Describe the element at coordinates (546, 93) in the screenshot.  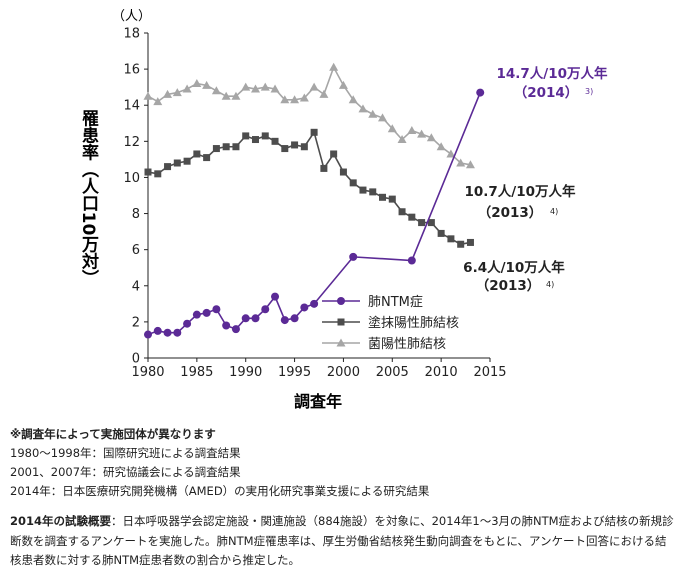
I see `annotation-ntm-year: （2014）` at that location.